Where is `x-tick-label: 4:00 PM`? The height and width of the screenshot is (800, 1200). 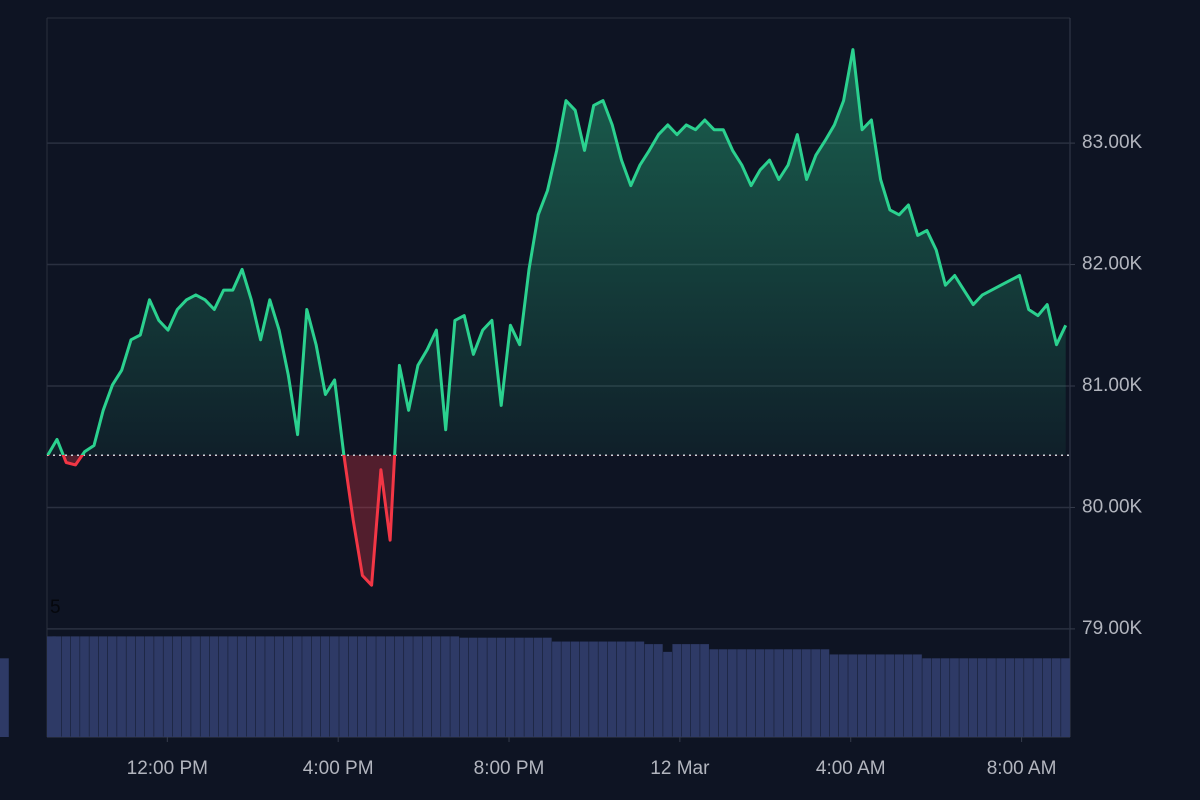
x-tick-label: 4:00 PM is located at coordinates (338, 768).